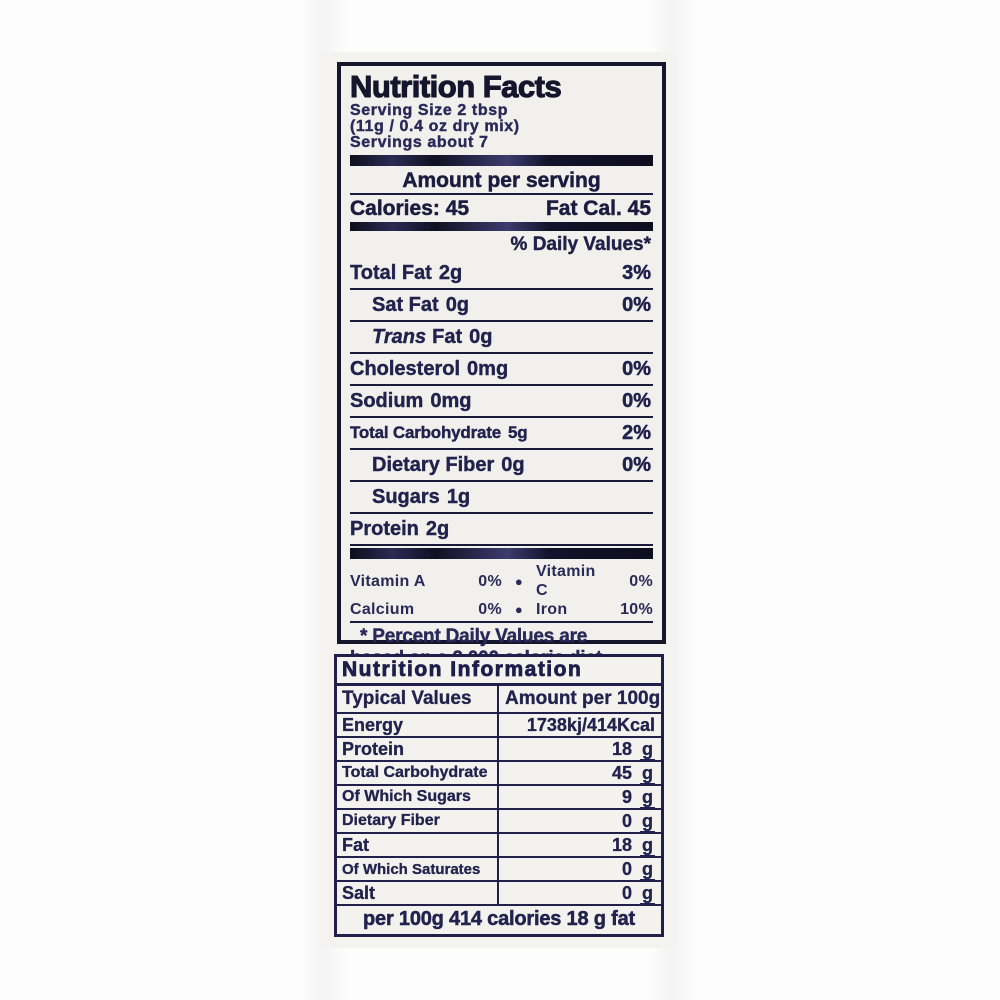 This screenshot has height=1000, width=1000. Describe the element at coordinates (458, 496) in the screenshot. I see `nutrient-amount: 1g` at that location.